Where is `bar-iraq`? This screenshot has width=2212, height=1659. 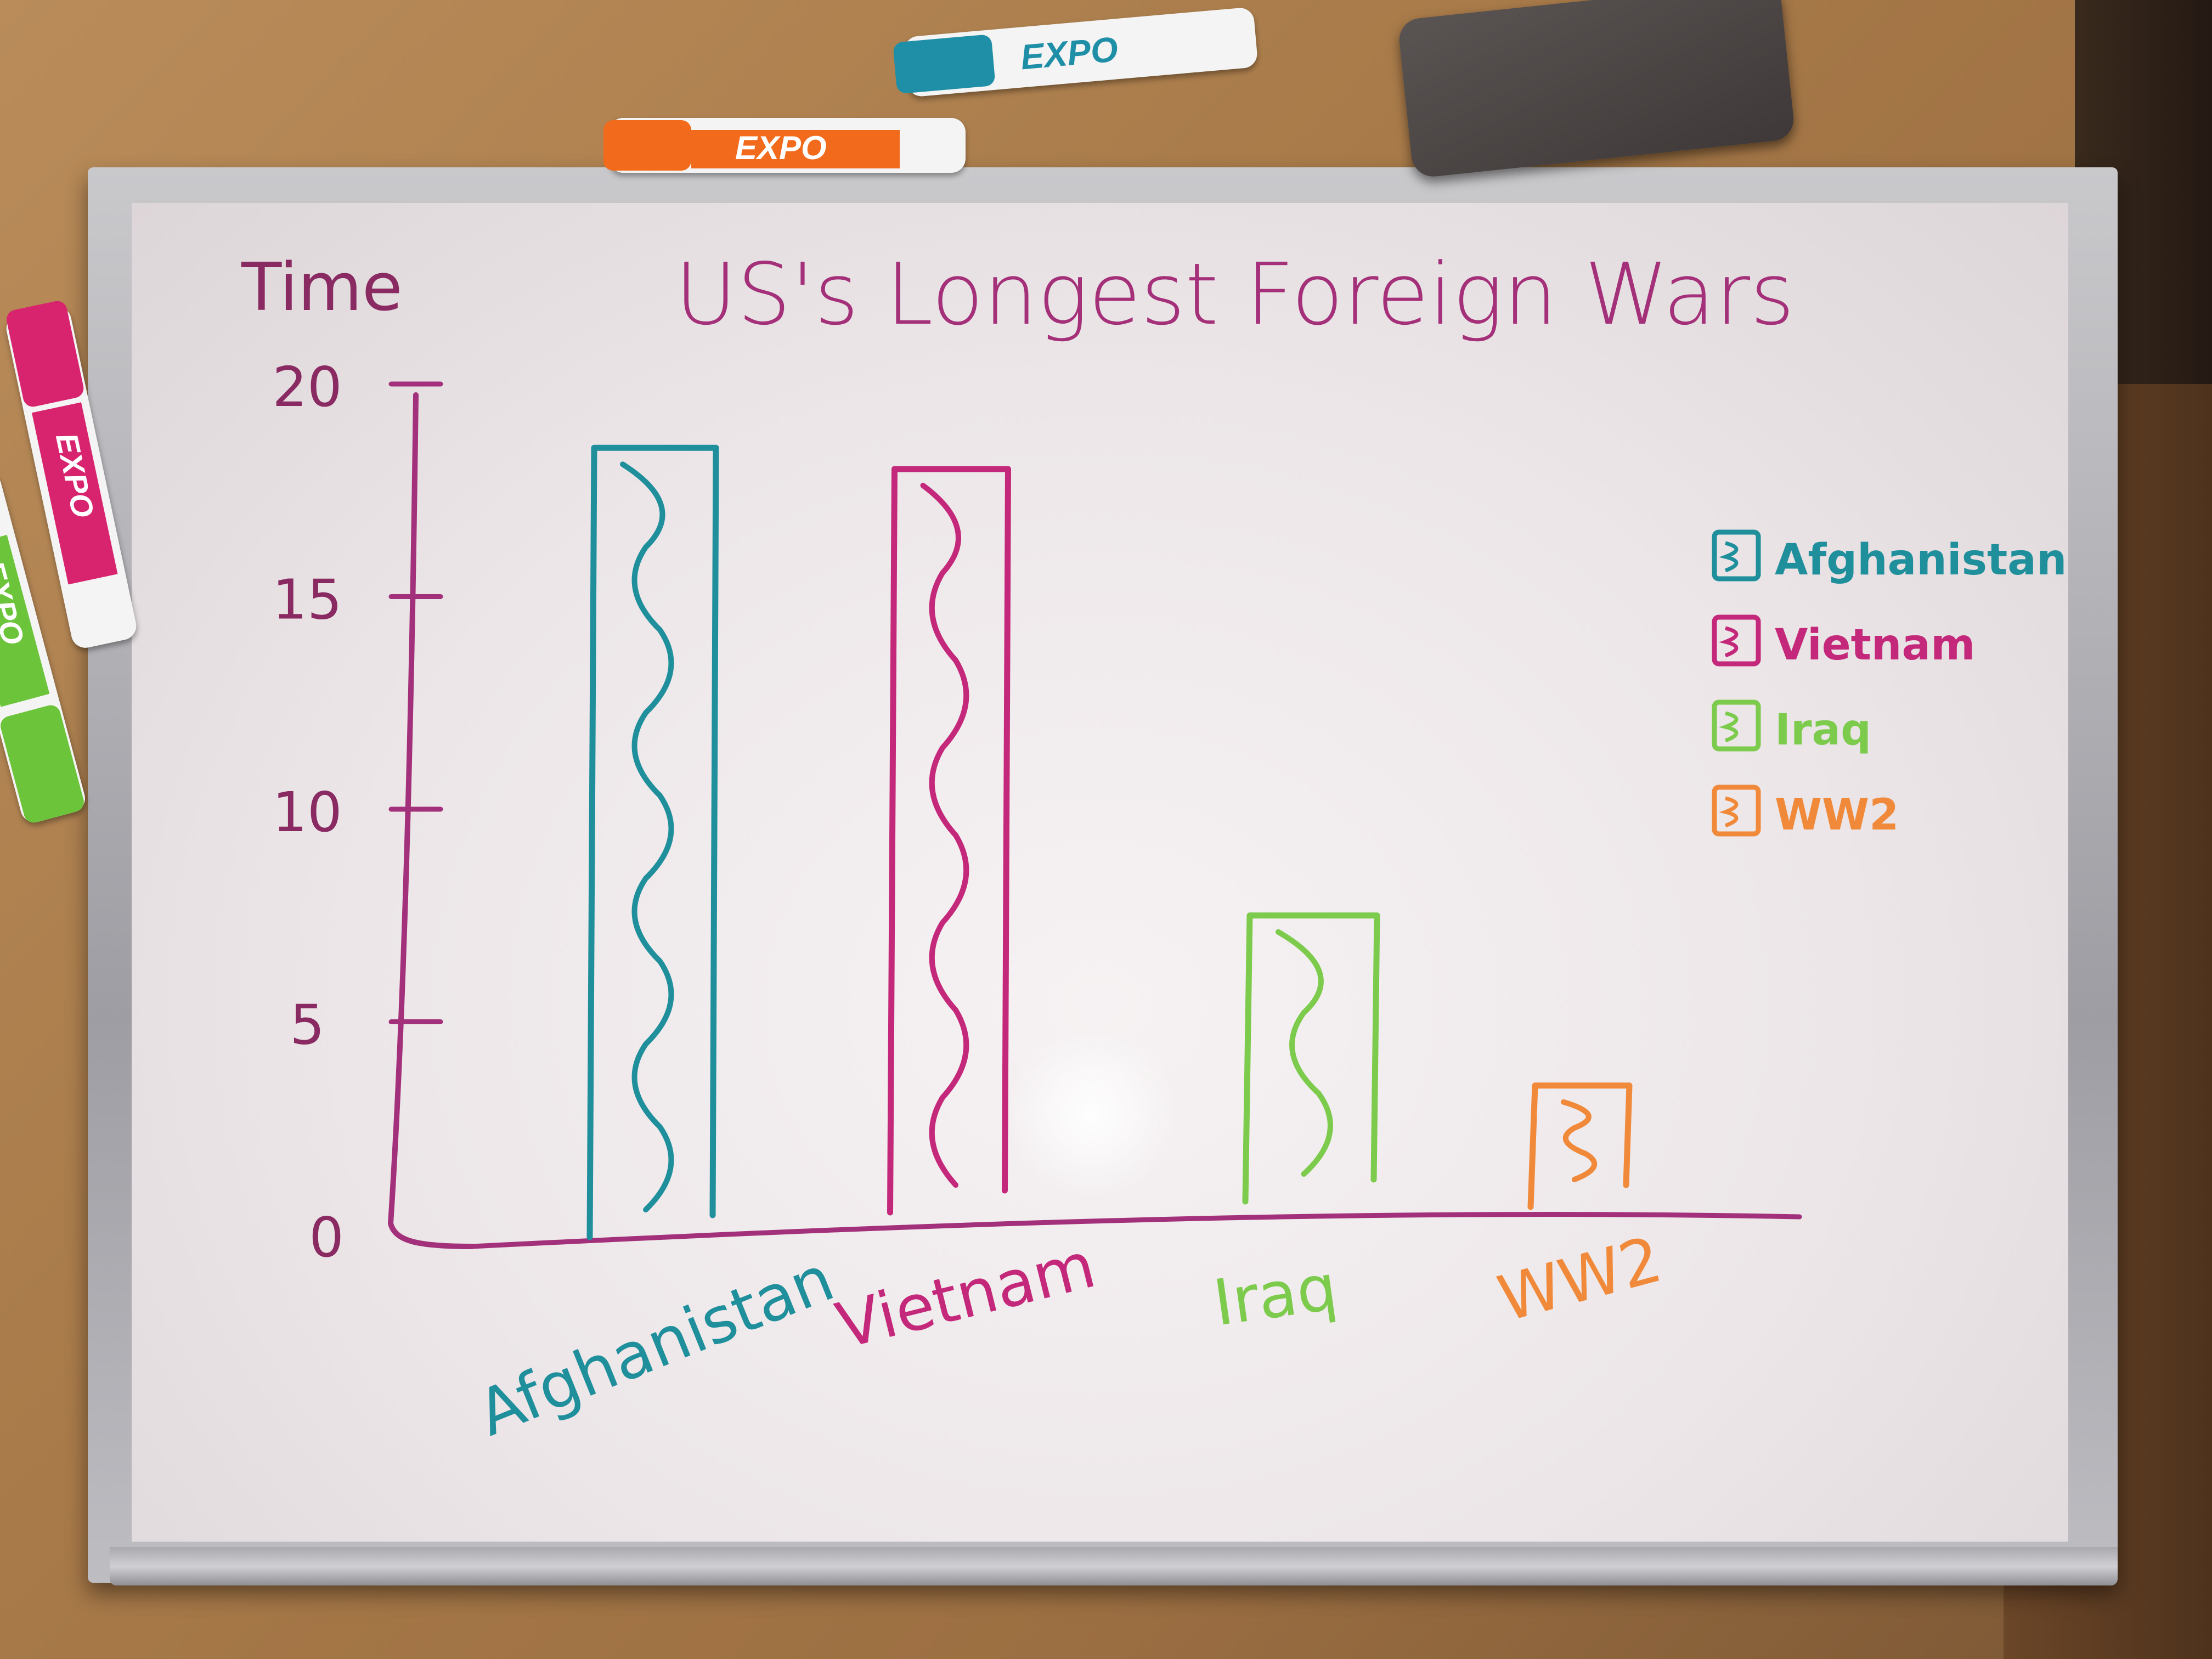 bar-iraq is located at coordinates (1311, 1058).